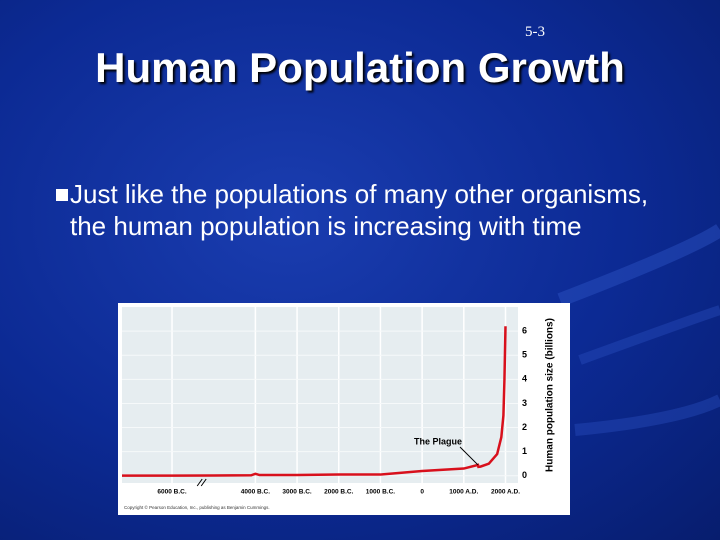 The width and height of the screenshot is (720, 540). I want to click on x-tick-label: 0, so click(422, 492).